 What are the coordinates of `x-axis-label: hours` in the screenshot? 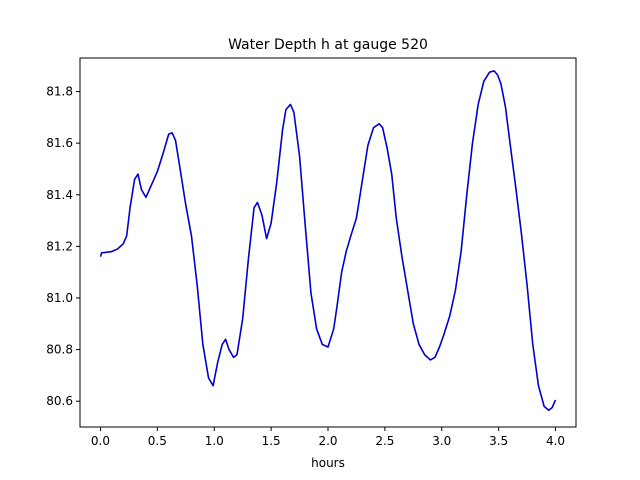 It's located at (328, 463).